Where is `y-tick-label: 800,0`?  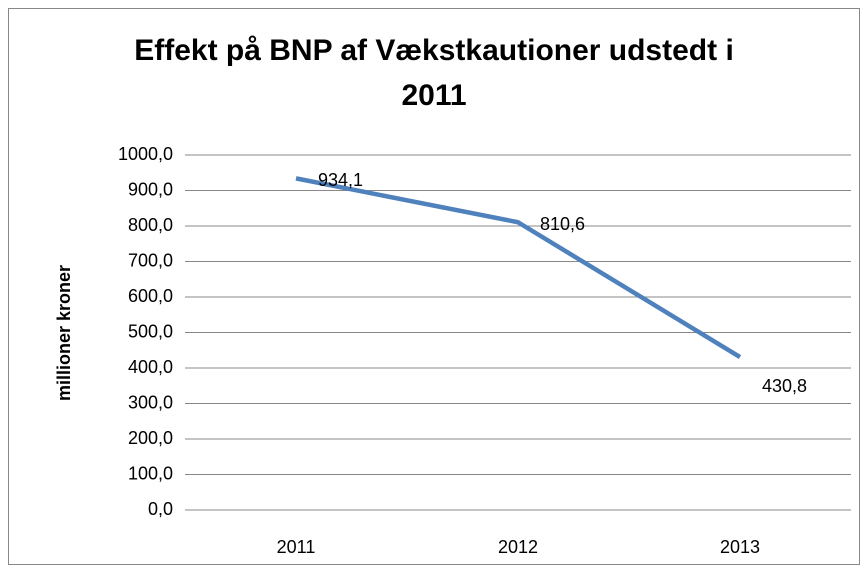 y-tick-label: 800,0 is located at coordinates (150, 225).